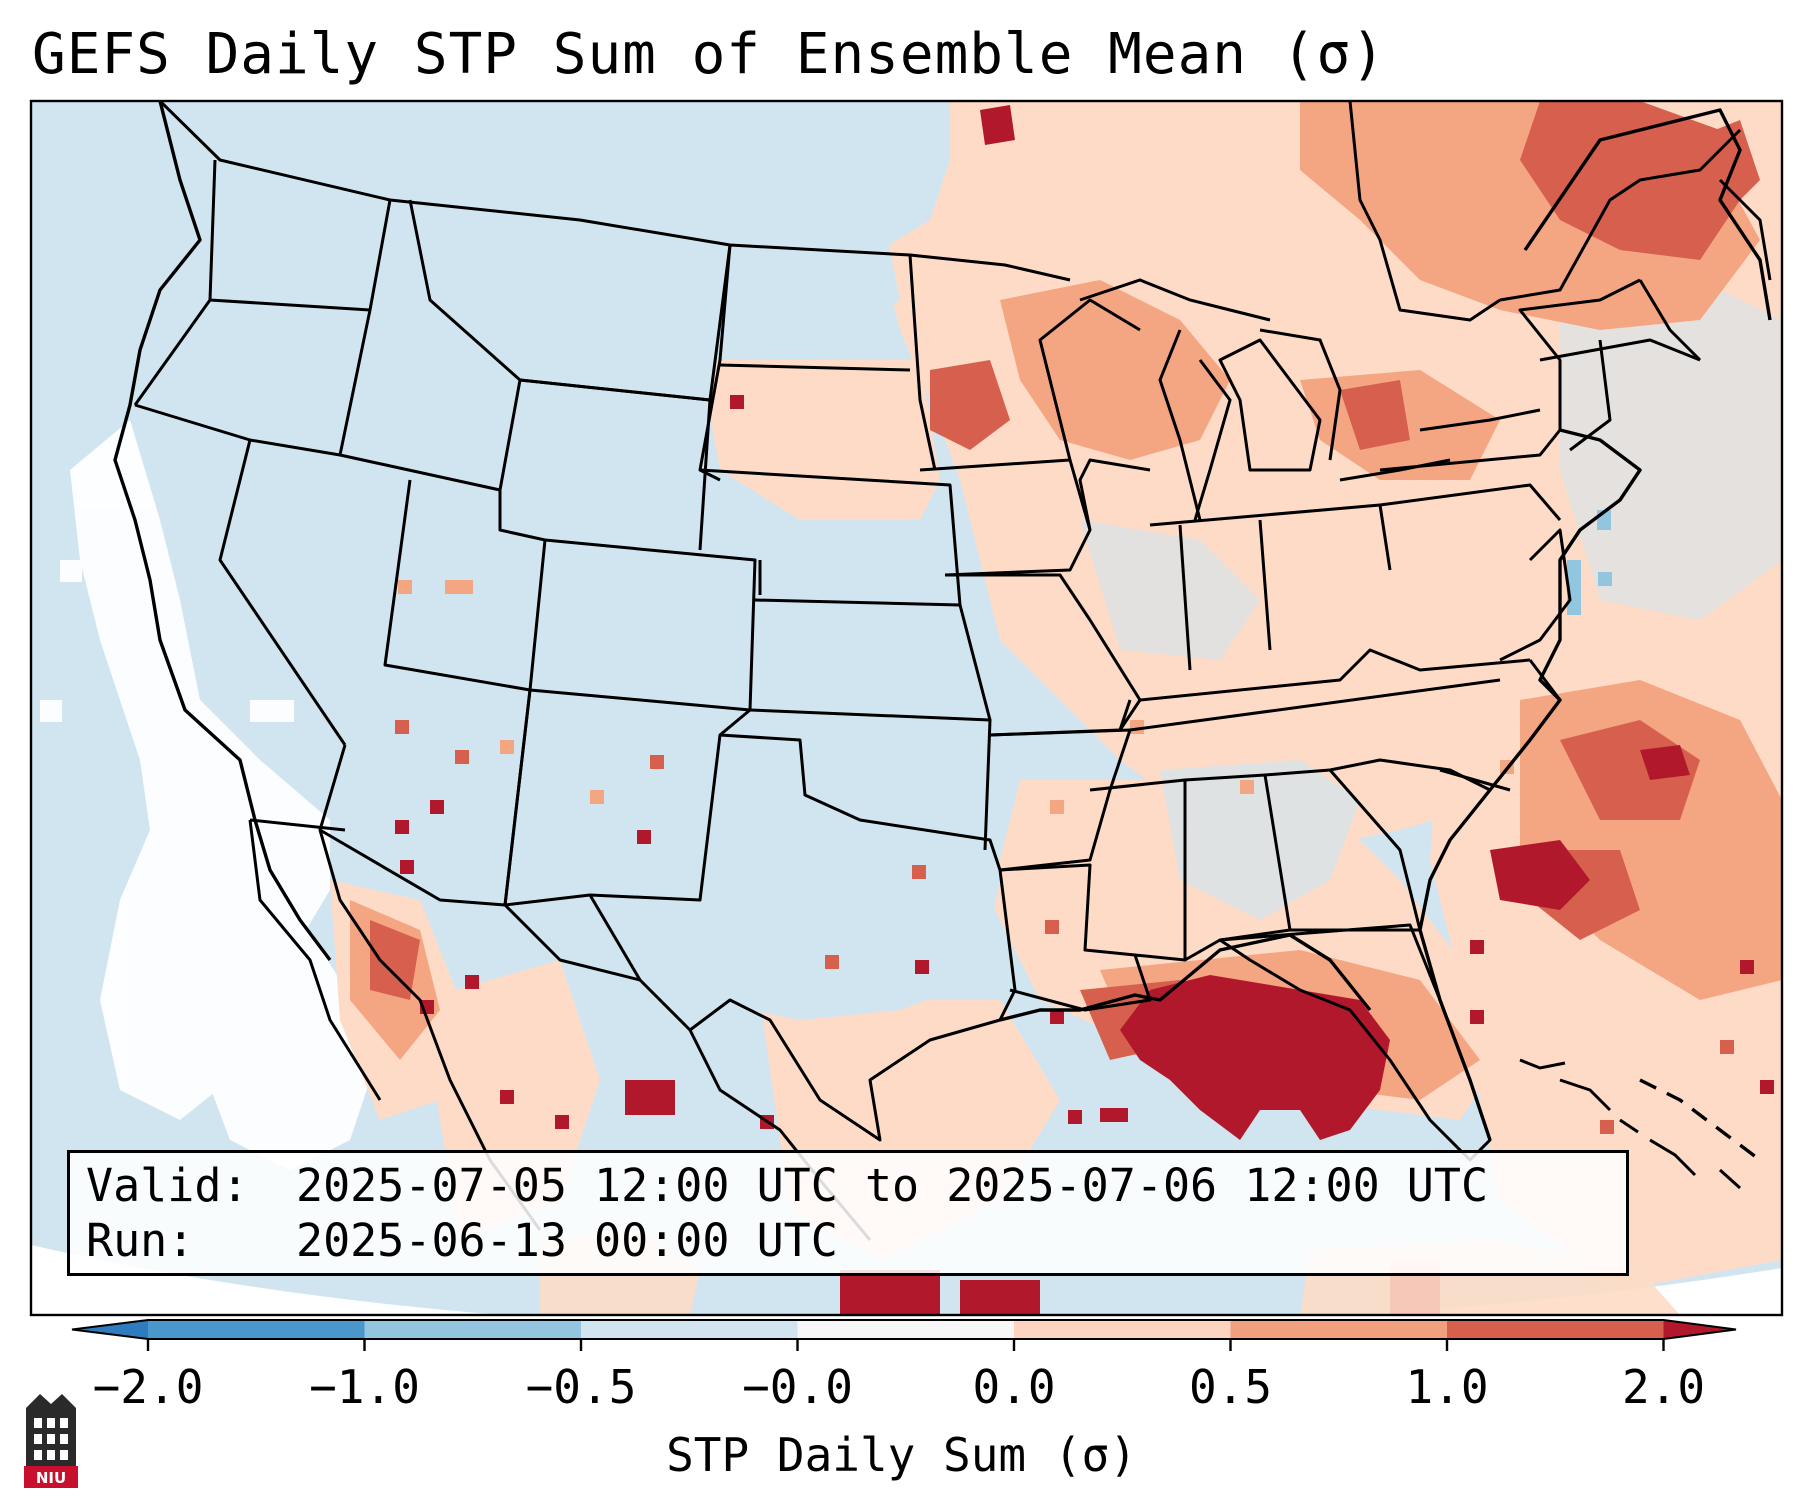 The image size is (1803, 1506). Describe the element at coordinates (1230, 1387) in the screenshot. I see `colorbar-tick-label: 0.5` at that location.